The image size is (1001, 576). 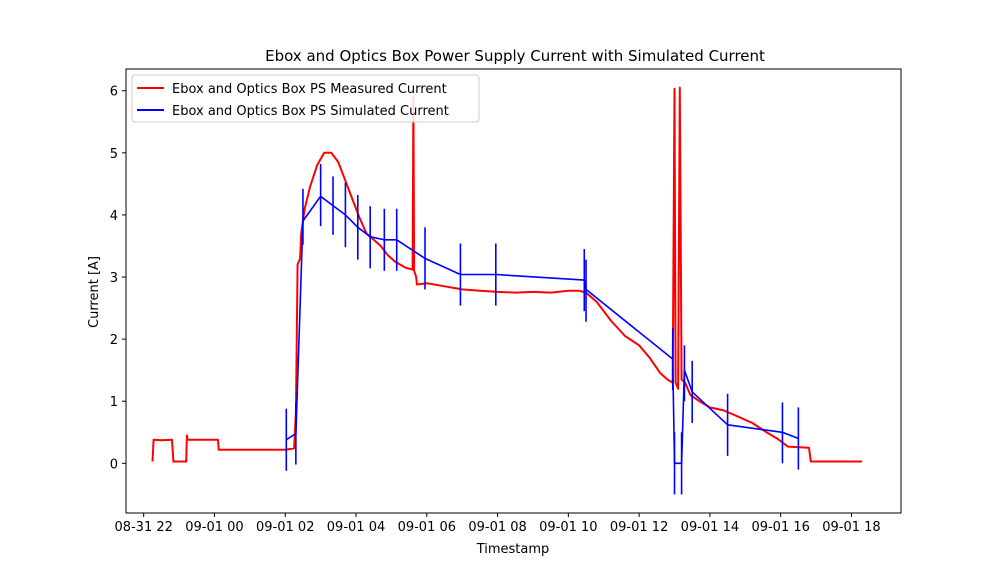 I want to click on y-axis-label: Current [A], so click(x=94, y=292).